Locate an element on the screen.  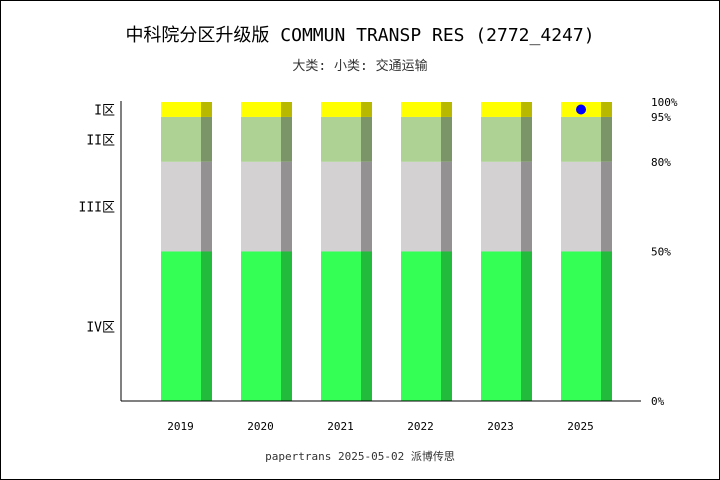
x-tick-label: 2023 is located at coordinates (500, 426).